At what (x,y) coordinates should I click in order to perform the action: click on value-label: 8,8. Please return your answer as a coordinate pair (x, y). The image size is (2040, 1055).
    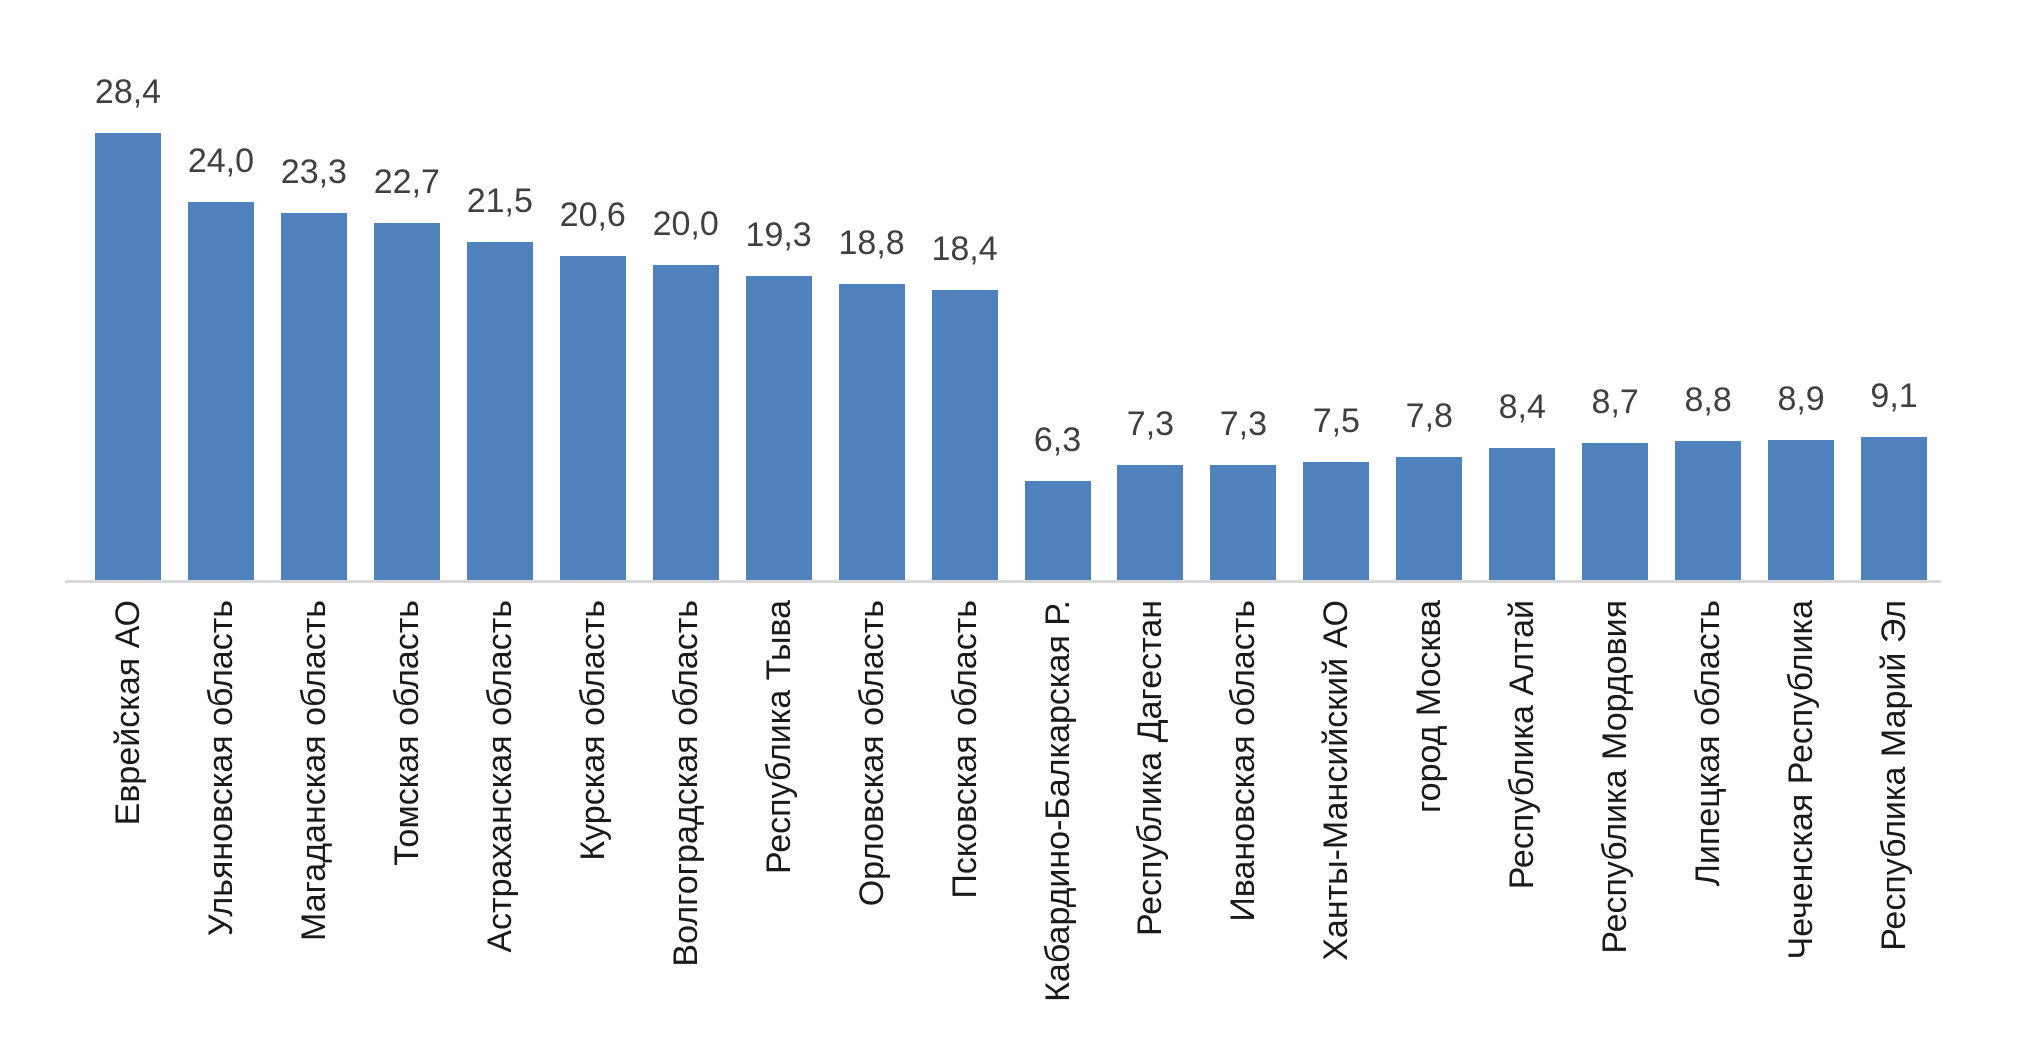
    Looking at the image, I should click on (1708, 400).